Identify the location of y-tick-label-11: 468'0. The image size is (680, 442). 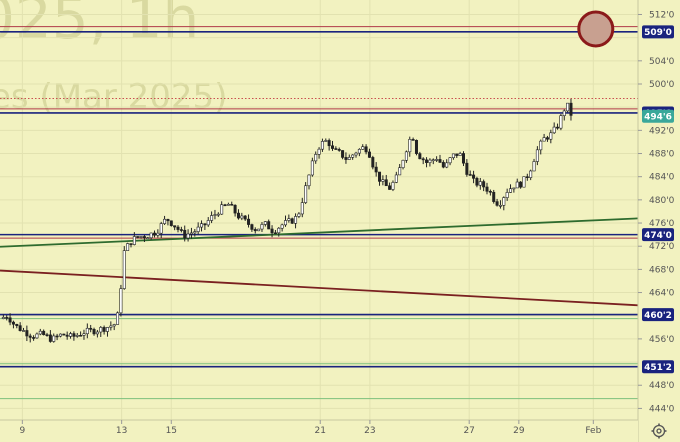
(662, 270).